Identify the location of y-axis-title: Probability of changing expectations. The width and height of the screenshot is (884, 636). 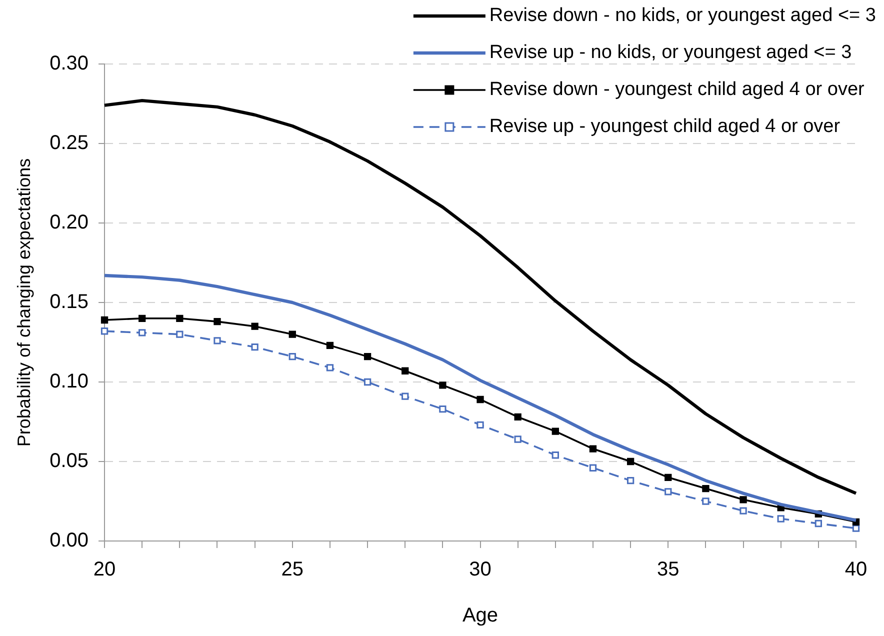
(24, 302).